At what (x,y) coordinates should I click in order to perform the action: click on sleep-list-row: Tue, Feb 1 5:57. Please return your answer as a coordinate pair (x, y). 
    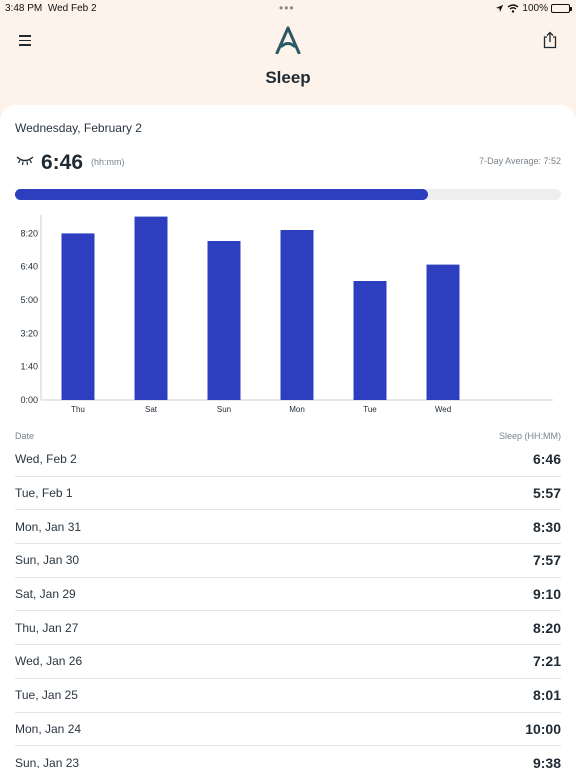
    Looking at the image, I should click on (288, 494).